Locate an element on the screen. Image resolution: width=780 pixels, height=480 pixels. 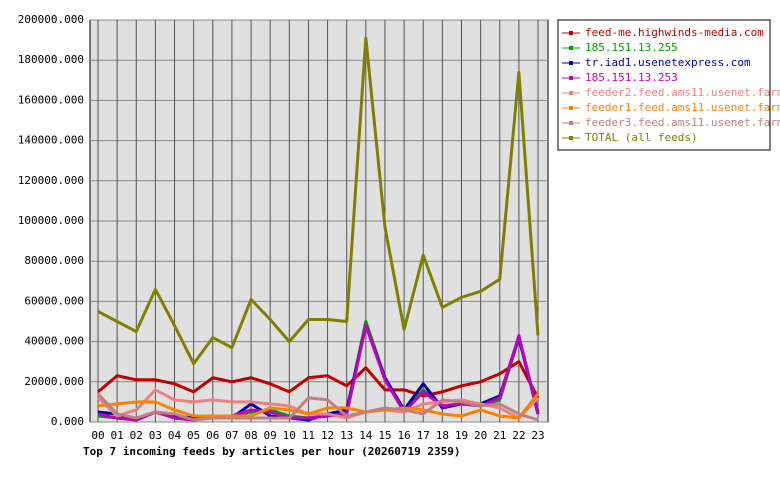
legend-label: 185.151.13.255 is located at coordinates (631, 47).